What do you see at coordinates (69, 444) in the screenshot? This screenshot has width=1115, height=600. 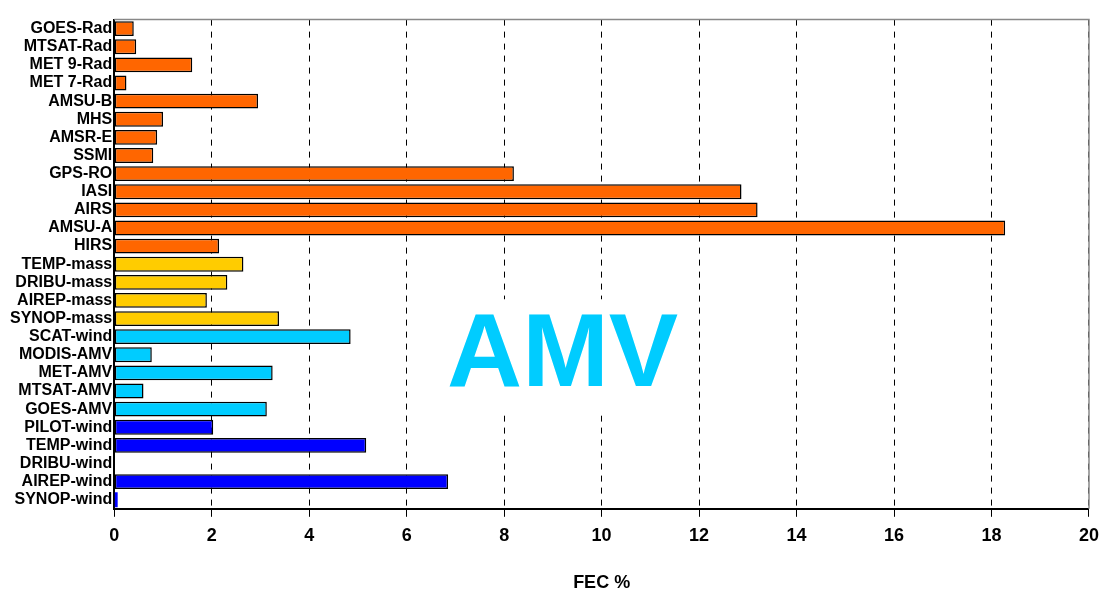 I see `y-tick-label: TEMP-wind` at bounding box center [69, 444].